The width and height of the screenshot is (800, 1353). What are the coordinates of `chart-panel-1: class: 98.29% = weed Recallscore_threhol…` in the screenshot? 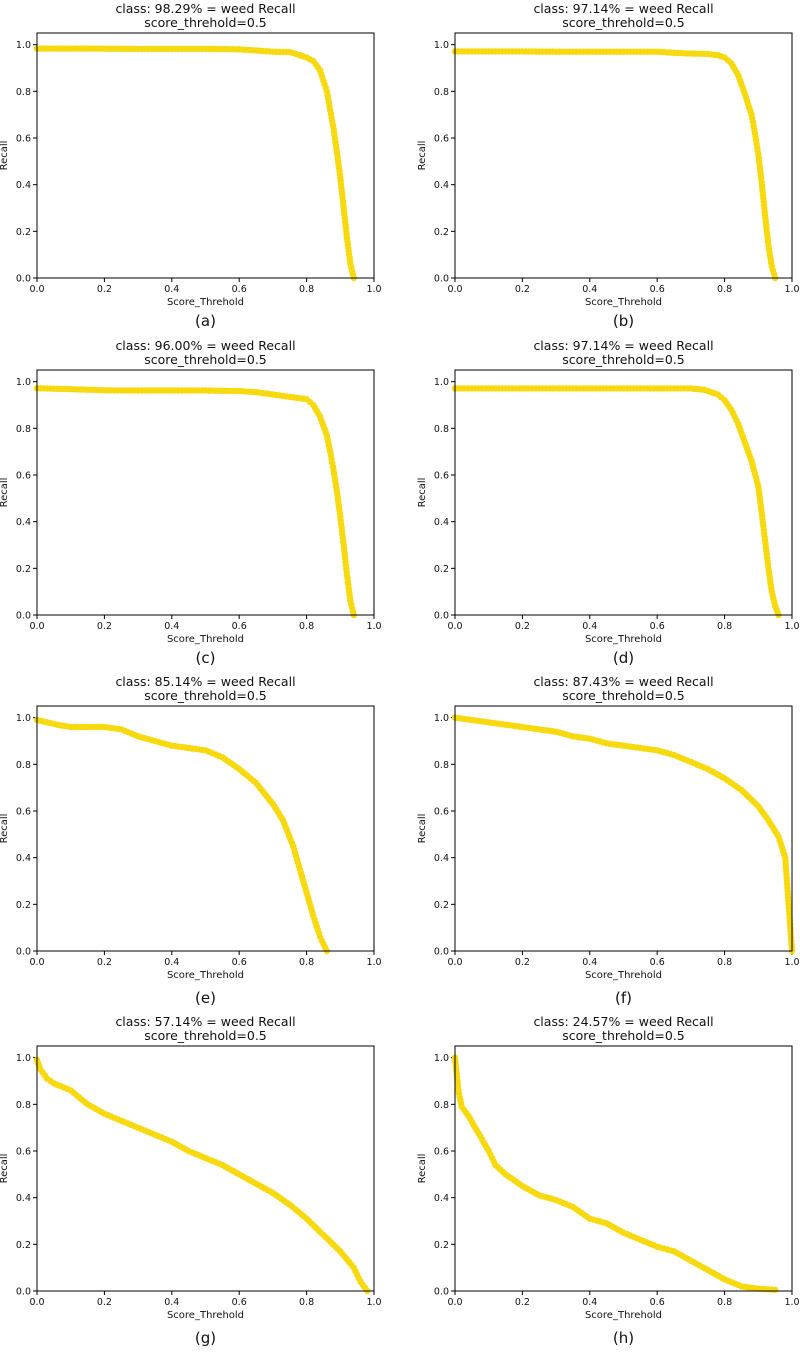 It's located at (191, 165).